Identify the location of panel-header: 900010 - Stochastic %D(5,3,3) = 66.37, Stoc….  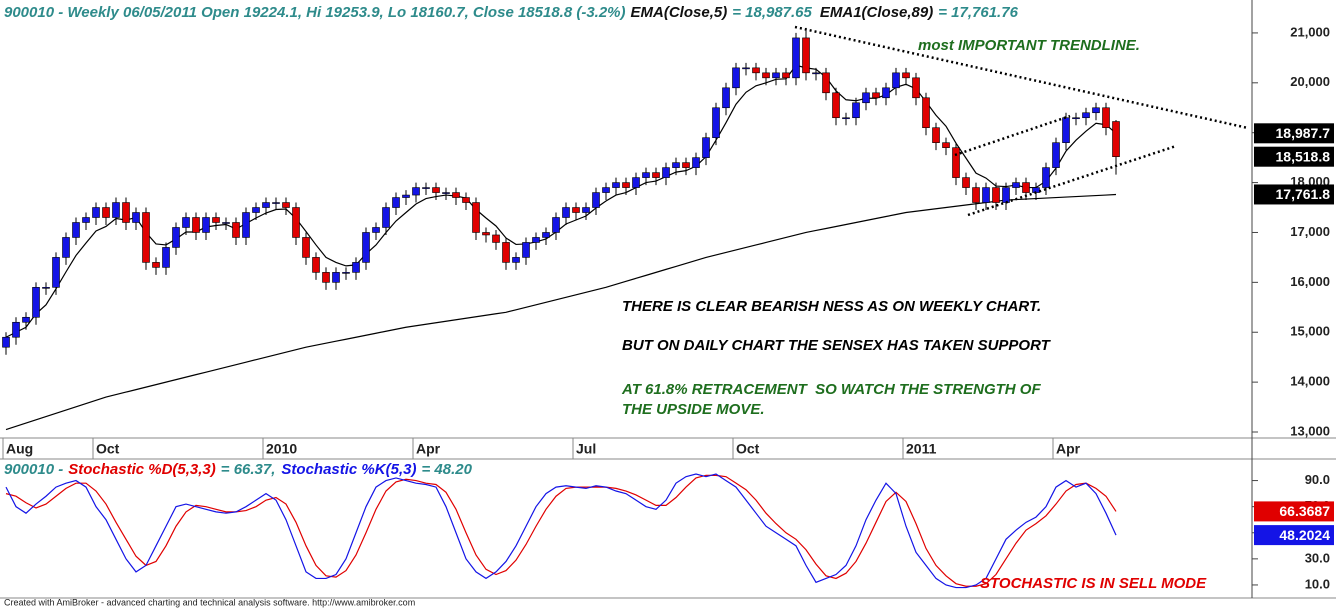
(238, 469).